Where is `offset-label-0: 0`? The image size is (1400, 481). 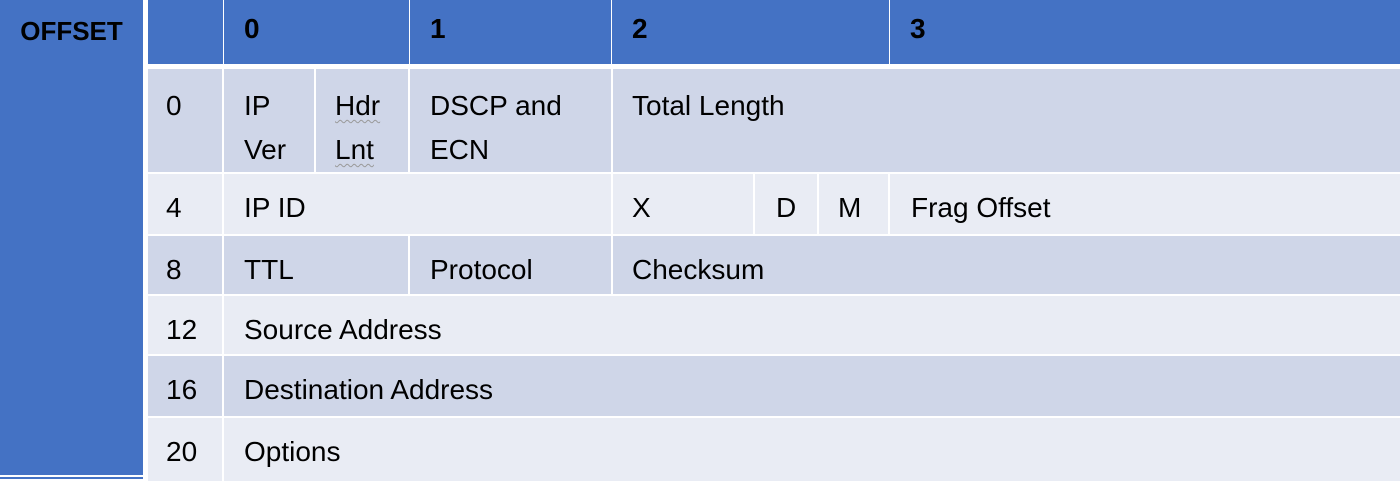
offset-label-0: 0 is located at coordinates (174, 105).